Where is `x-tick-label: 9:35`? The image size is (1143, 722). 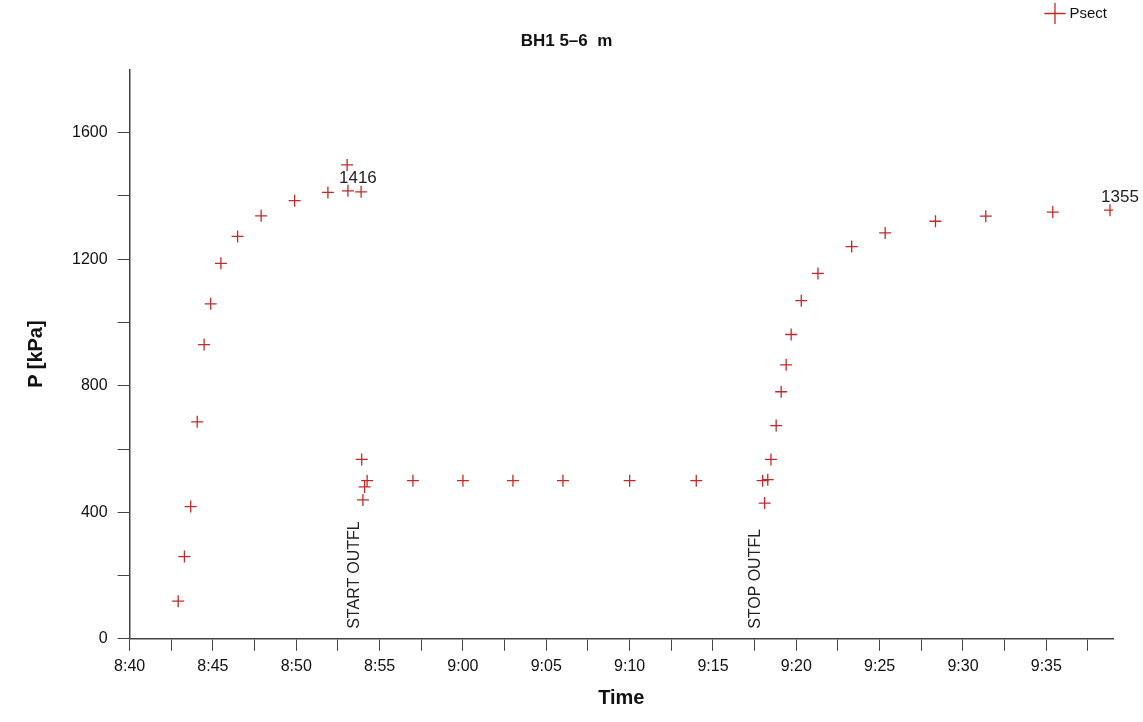
x-tick-label: 9:35 is located at coordinates (1046, 665).